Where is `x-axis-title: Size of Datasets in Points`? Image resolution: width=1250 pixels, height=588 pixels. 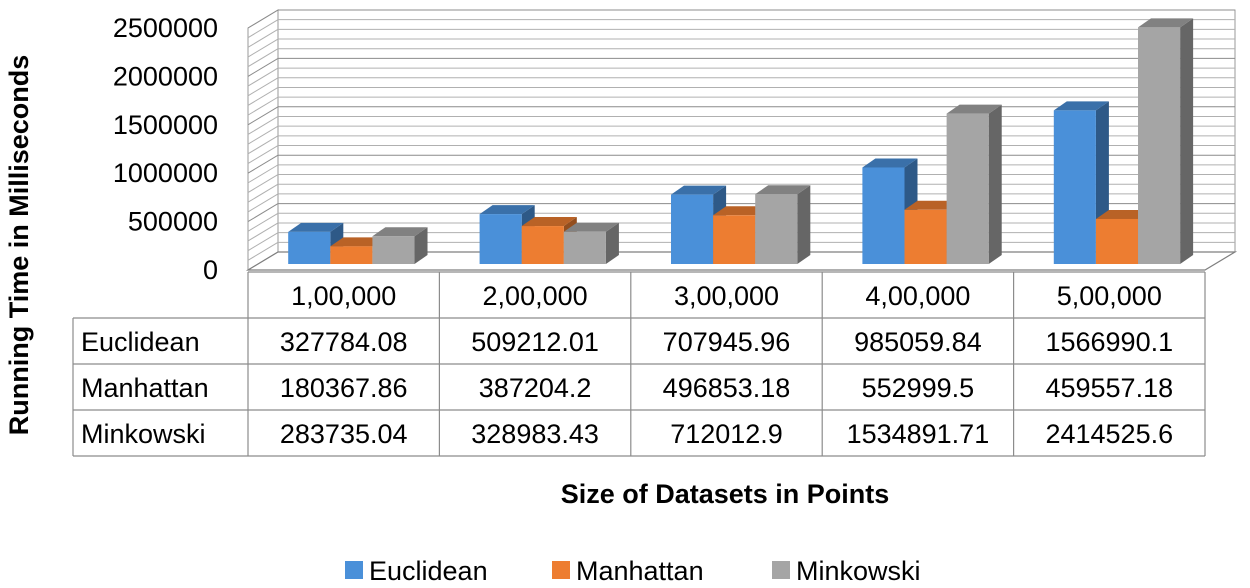 x-axis-title: Size of Datasets in Points is located at coordinates (725, 494).